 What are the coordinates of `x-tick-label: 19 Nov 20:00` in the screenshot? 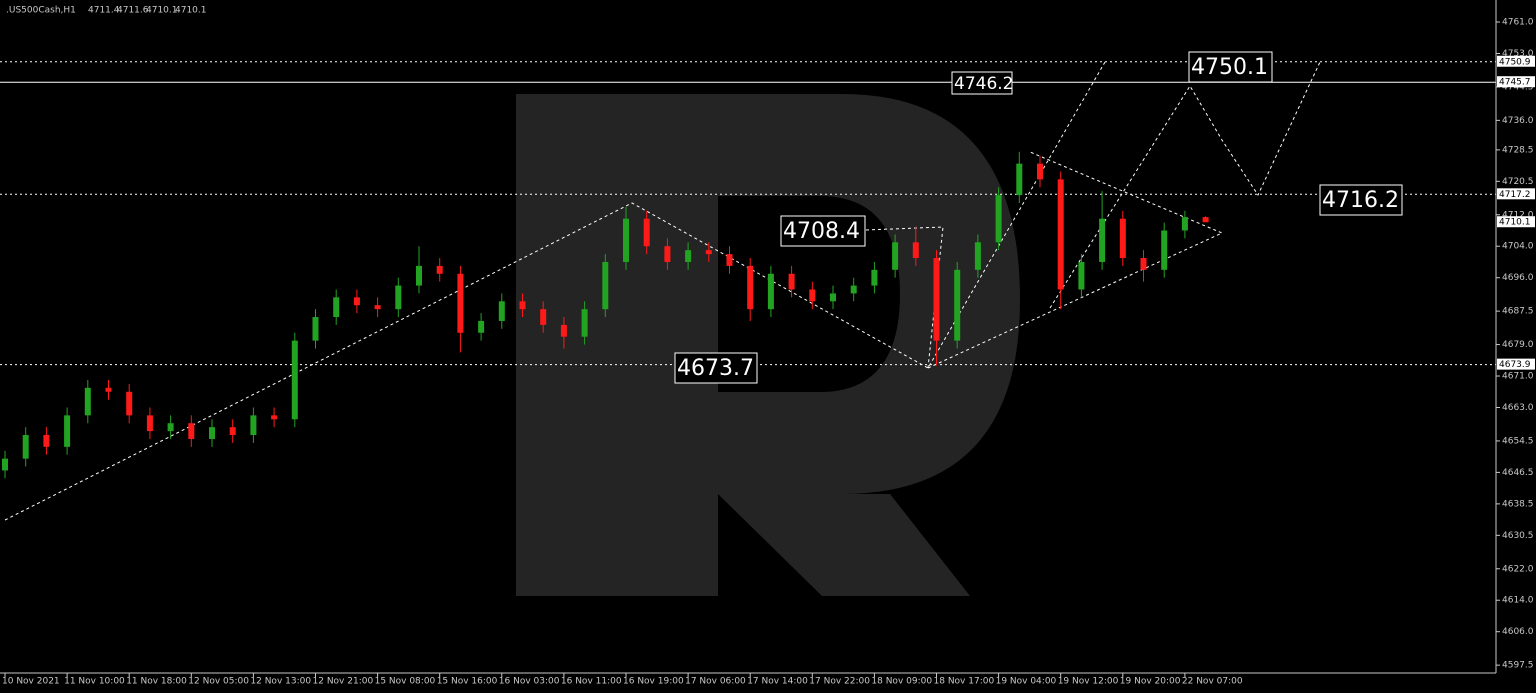 It's located at (1150, 682).